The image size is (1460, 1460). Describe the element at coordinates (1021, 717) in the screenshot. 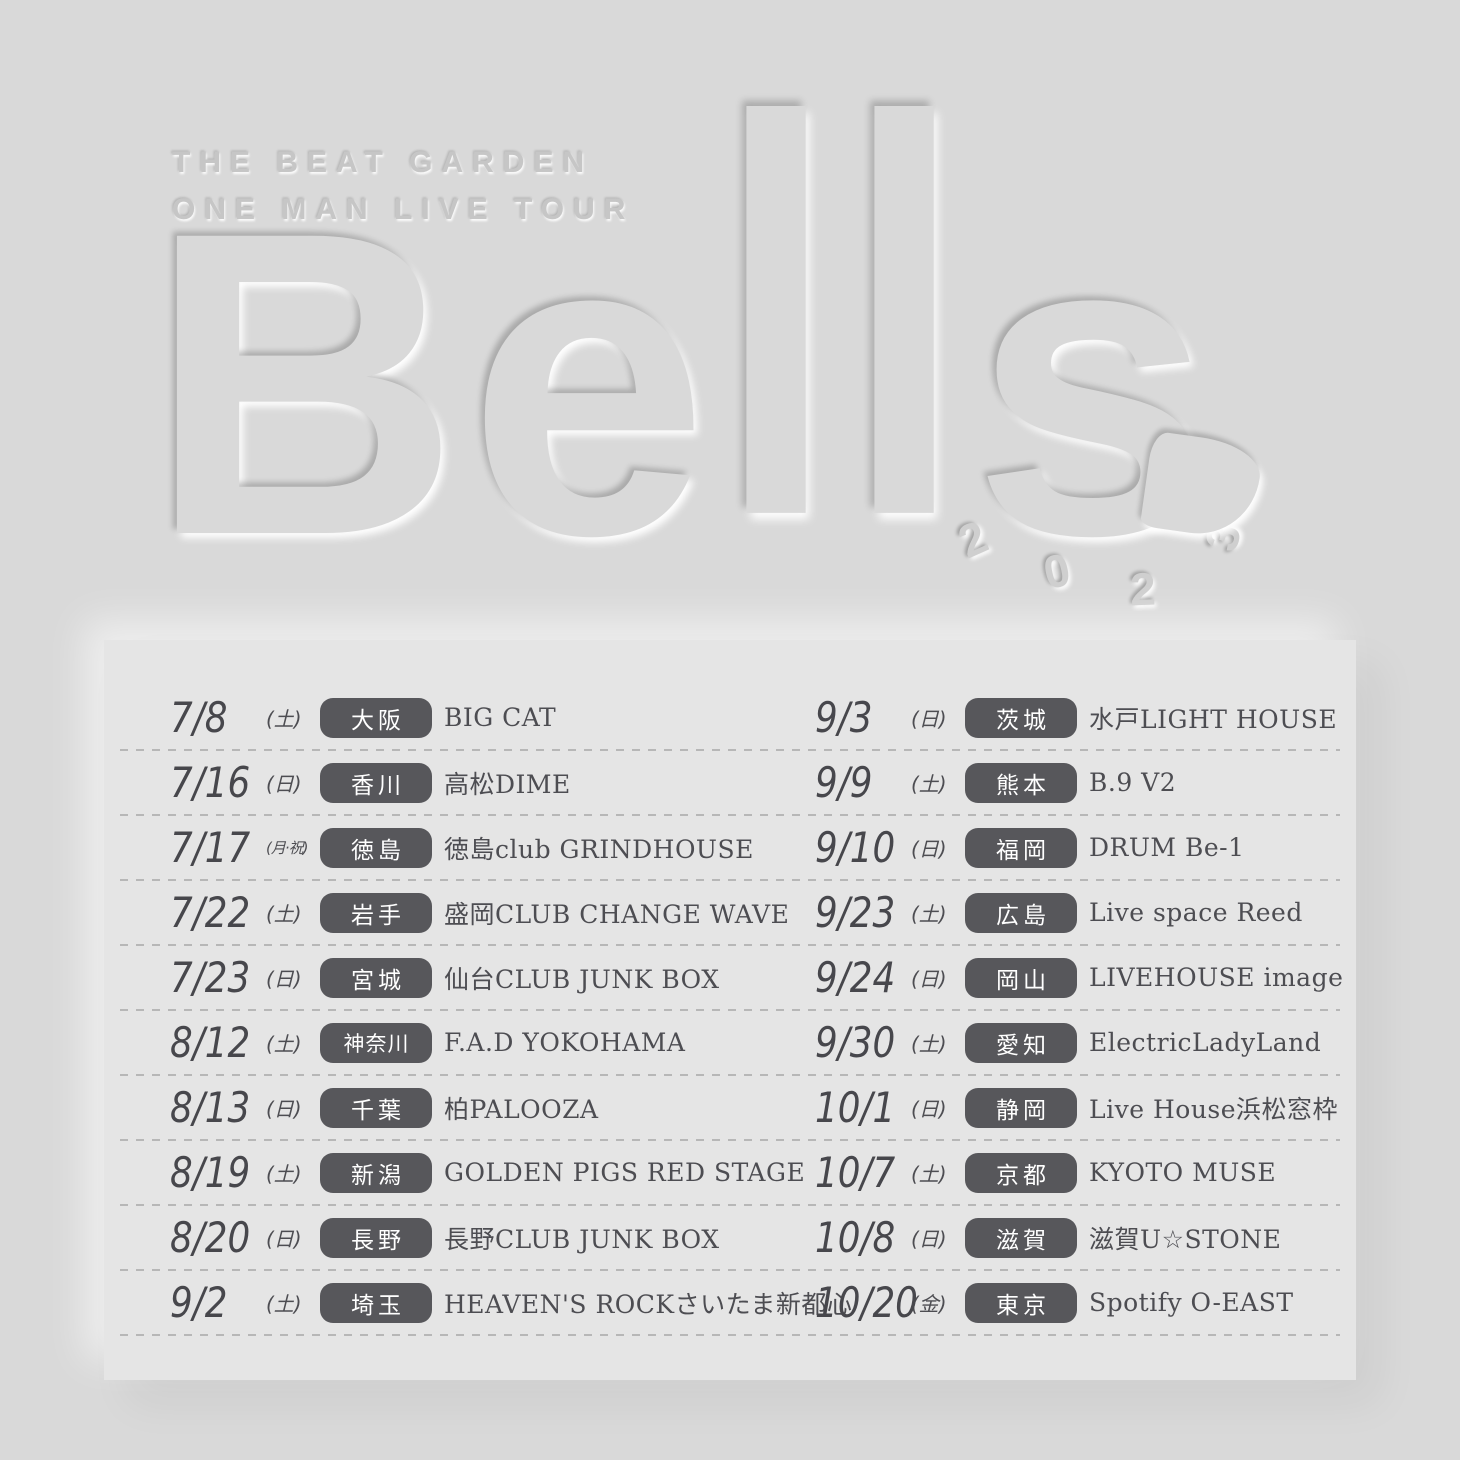

I see `prefecture-badge: 茨城` at that location.